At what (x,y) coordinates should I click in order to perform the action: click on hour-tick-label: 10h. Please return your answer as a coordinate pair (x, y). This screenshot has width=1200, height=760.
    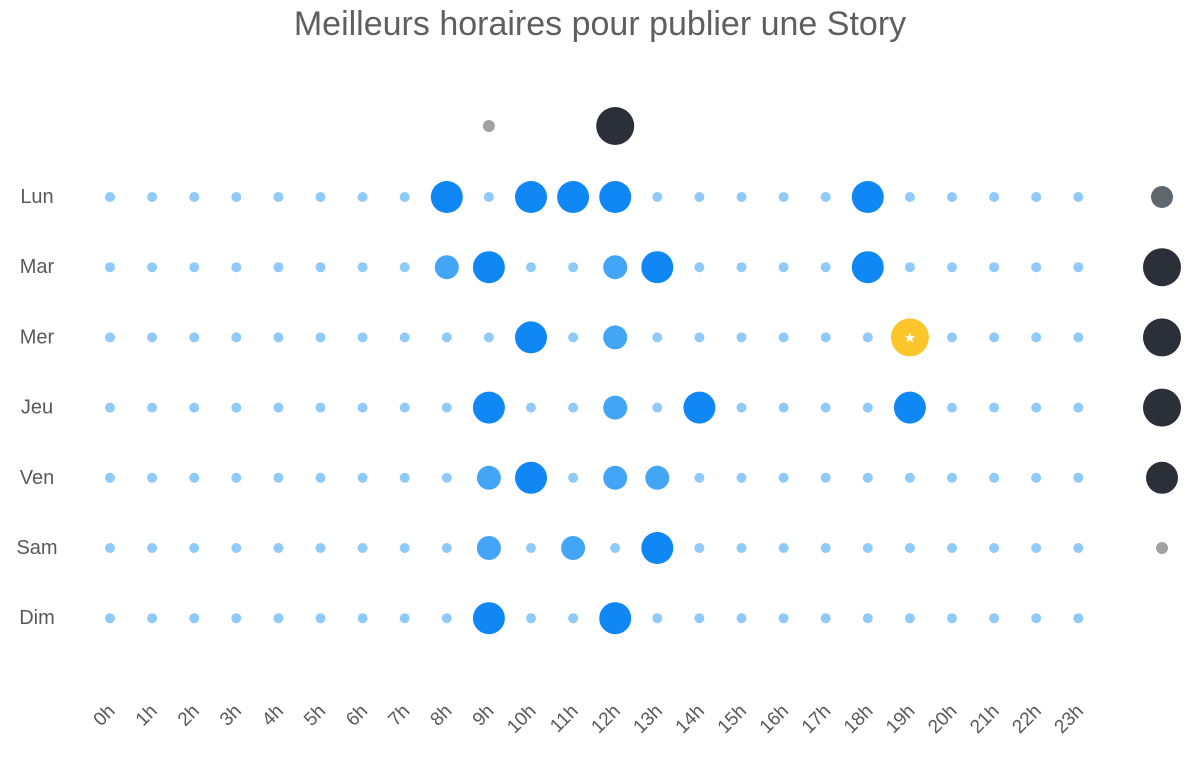
    Looking at the image, I should click on (521, 719).